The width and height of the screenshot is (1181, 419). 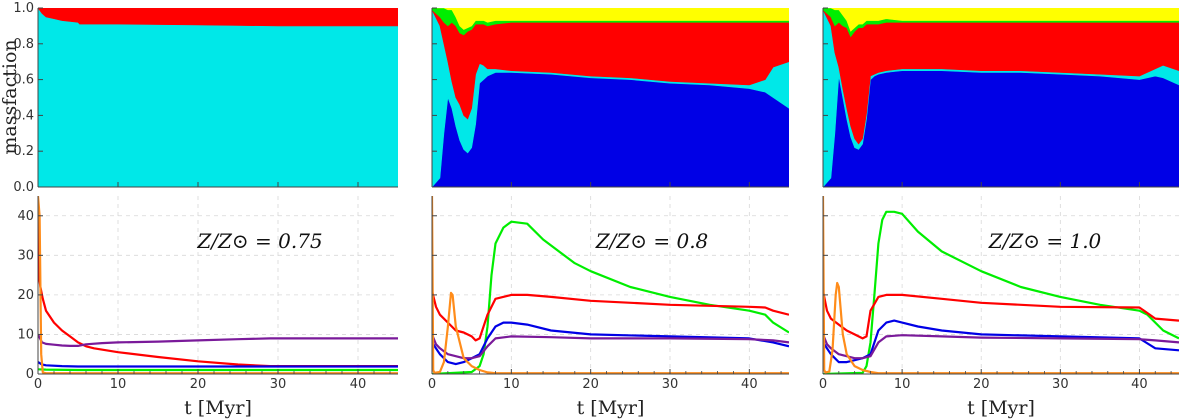 I want to click on y-tick-label: 0.6, so click(x=23, y=80).